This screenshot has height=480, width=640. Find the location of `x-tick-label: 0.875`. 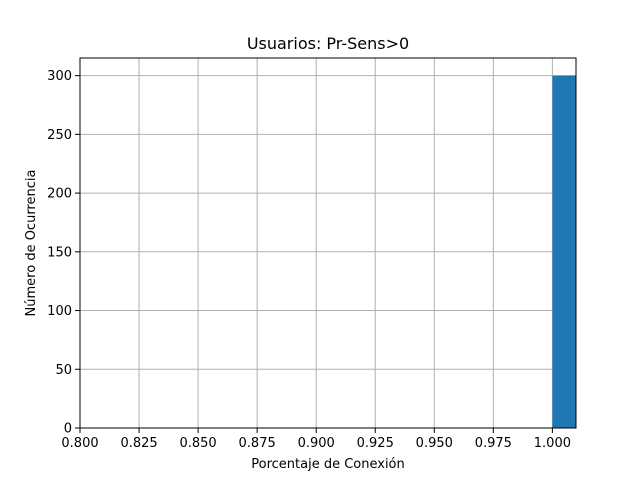

x-tick-label: 0.875 is located at coordinates (257, 443).